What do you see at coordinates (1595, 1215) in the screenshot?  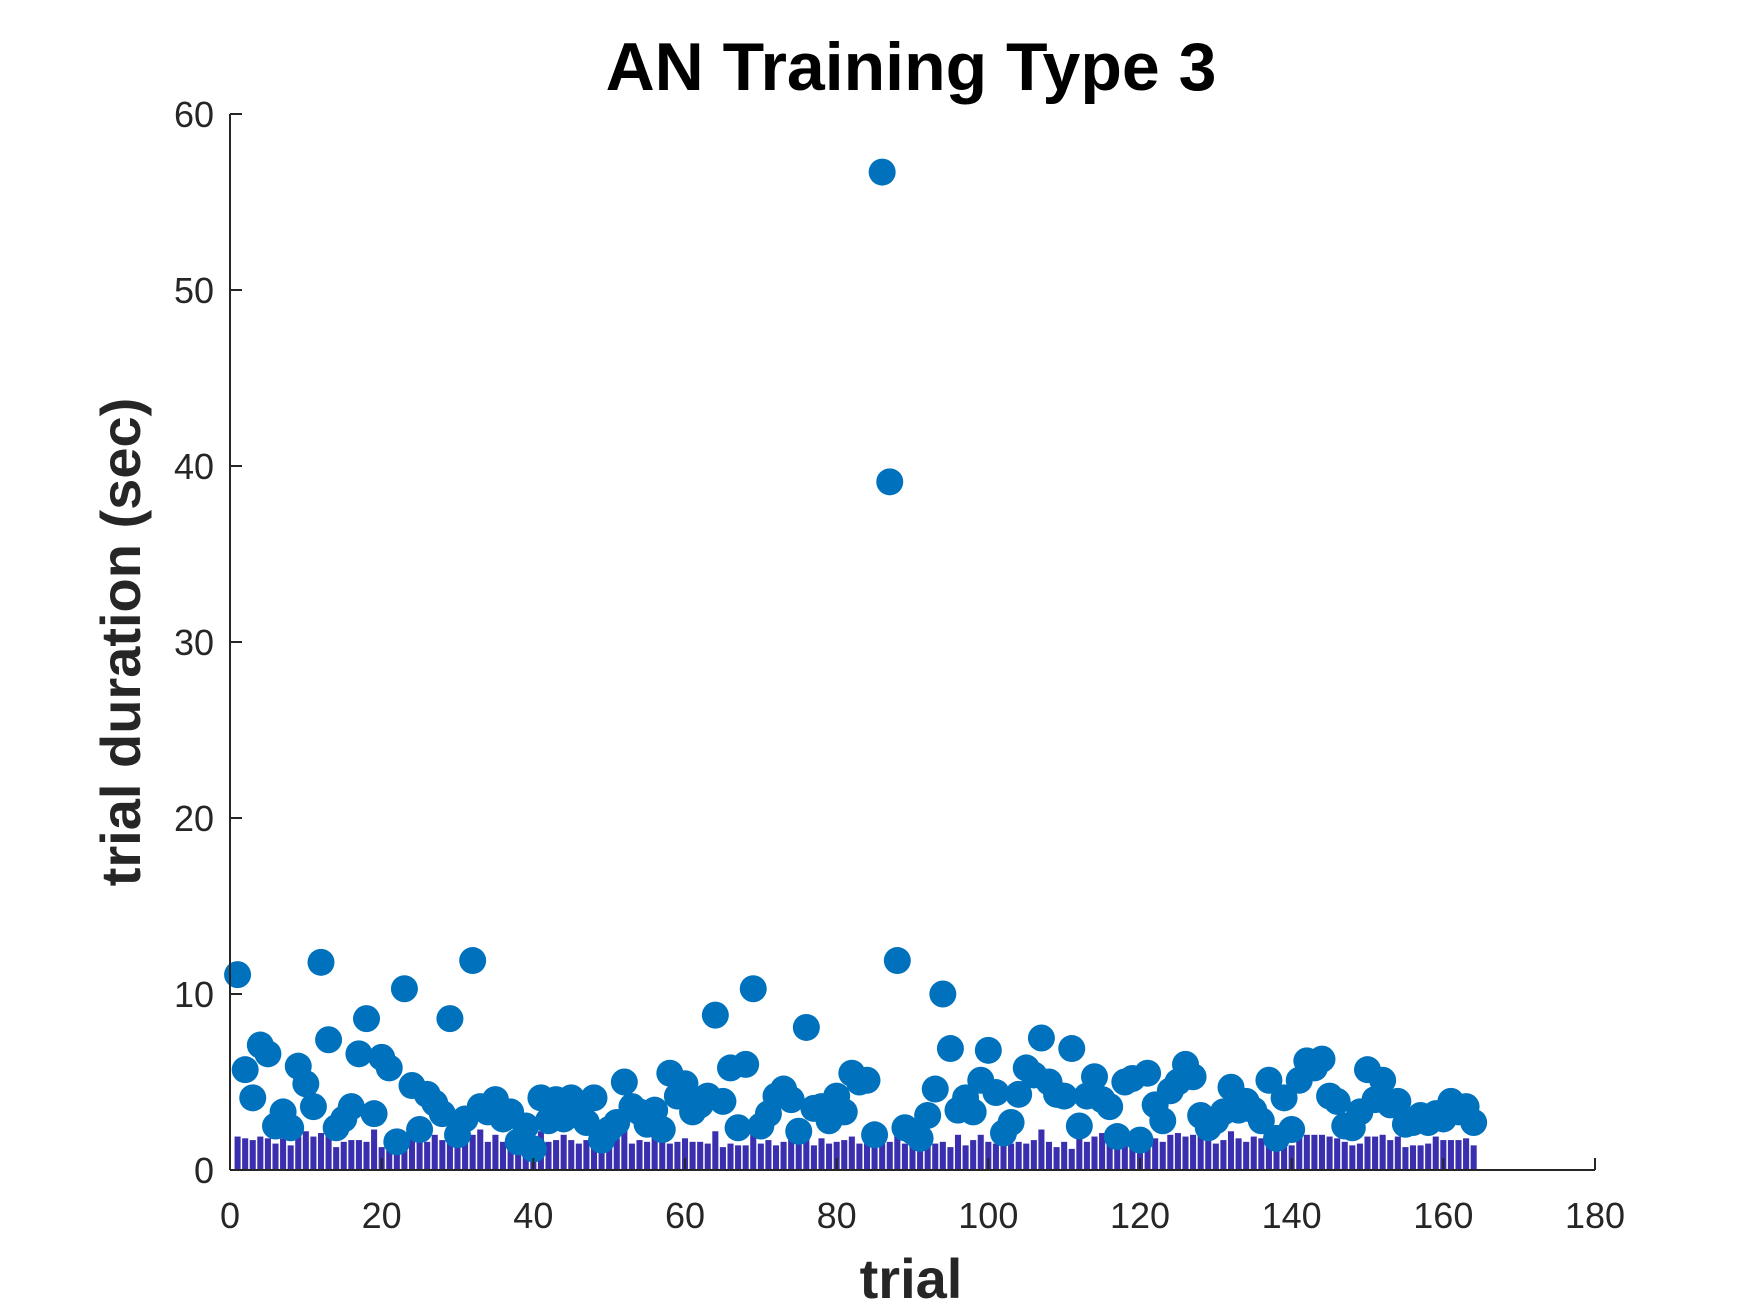 I see `x-tick-label: 180` at bounding box center [1595, 1215].